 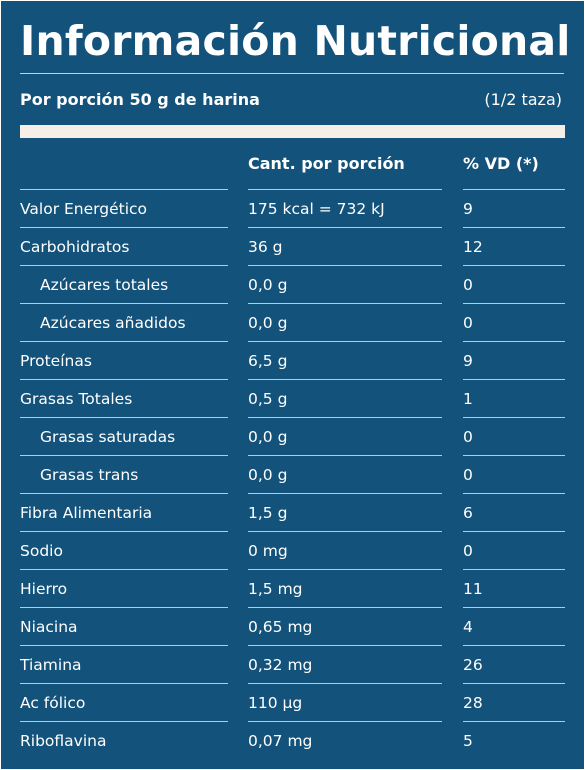 I want to click on title-divider, so click(x=292, y=73).